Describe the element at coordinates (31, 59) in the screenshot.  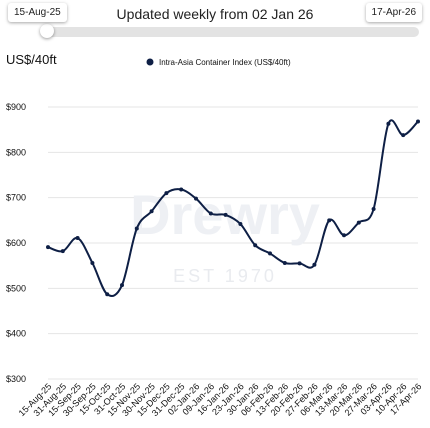
I see `y-axis-unit-label: US$/40ft` at that location.